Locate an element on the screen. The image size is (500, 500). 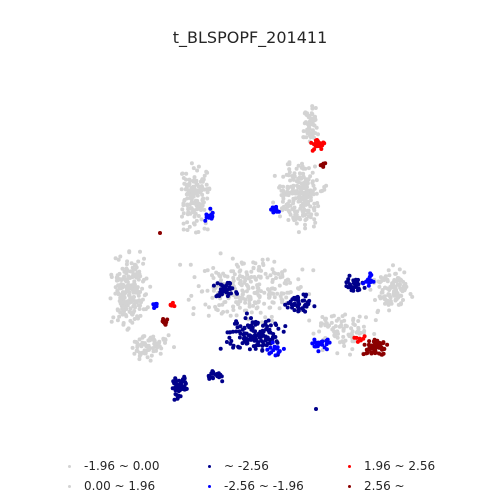
map-title: t_BLSPOPF_201411 is located at coordinates (250, 37).